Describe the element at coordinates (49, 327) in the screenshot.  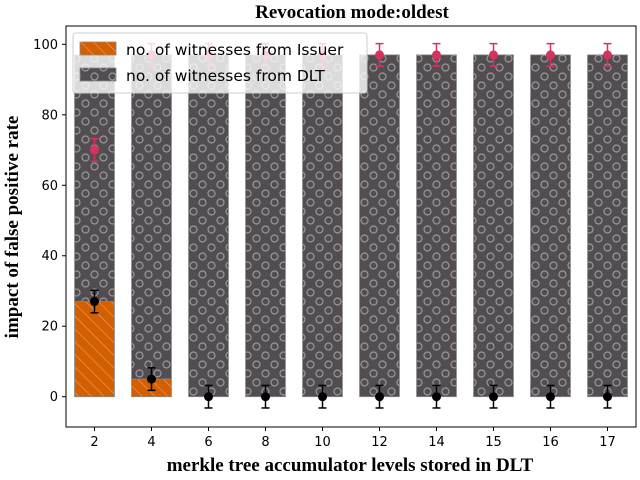
I see `y-tick-label: 20` at that location.